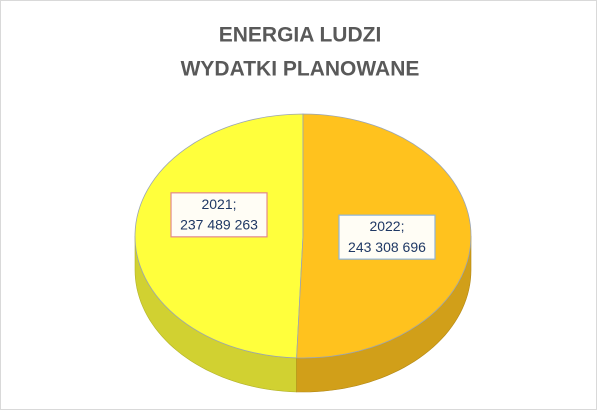 Image resolution: width=597 pixels, height=410 pixels. Describe the element at coordinates (300, 35) in the screenshot. I see `chart-title: ENERGIA LUDZI` at that location.